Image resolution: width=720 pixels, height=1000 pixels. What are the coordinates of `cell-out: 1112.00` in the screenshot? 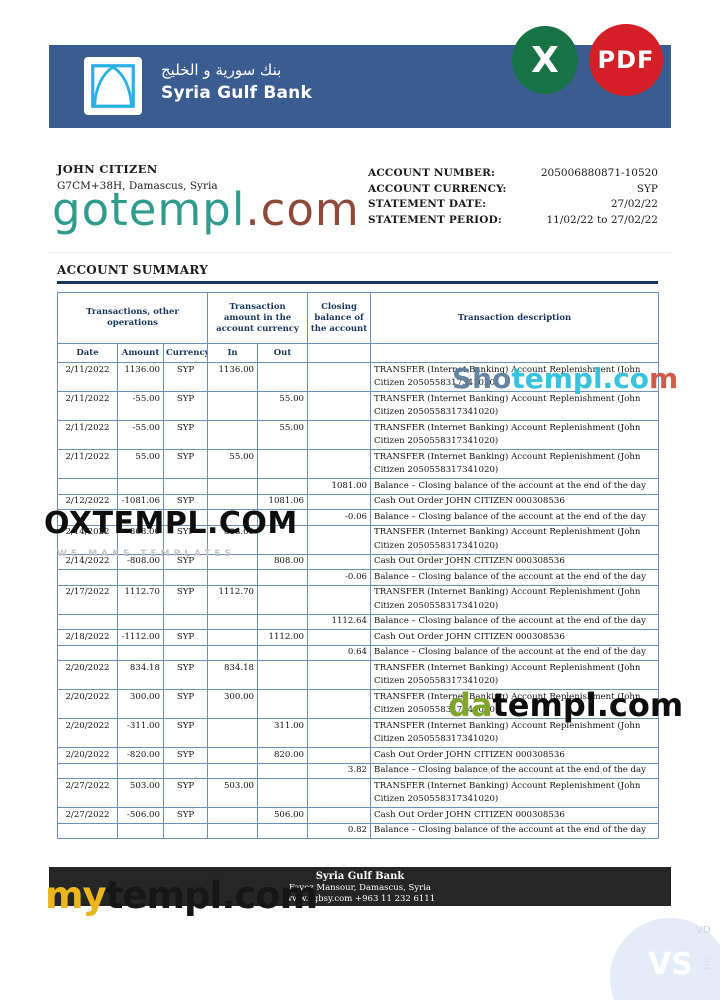 It's located at (283, 637).